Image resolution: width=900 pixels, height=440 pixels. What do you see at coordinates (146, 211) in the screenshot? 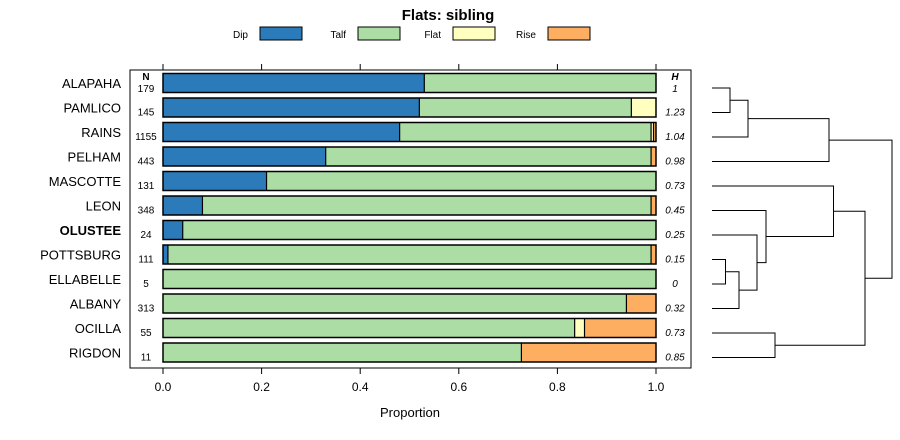
I see `row-n-value: 348` at bounding box center [146, 211].